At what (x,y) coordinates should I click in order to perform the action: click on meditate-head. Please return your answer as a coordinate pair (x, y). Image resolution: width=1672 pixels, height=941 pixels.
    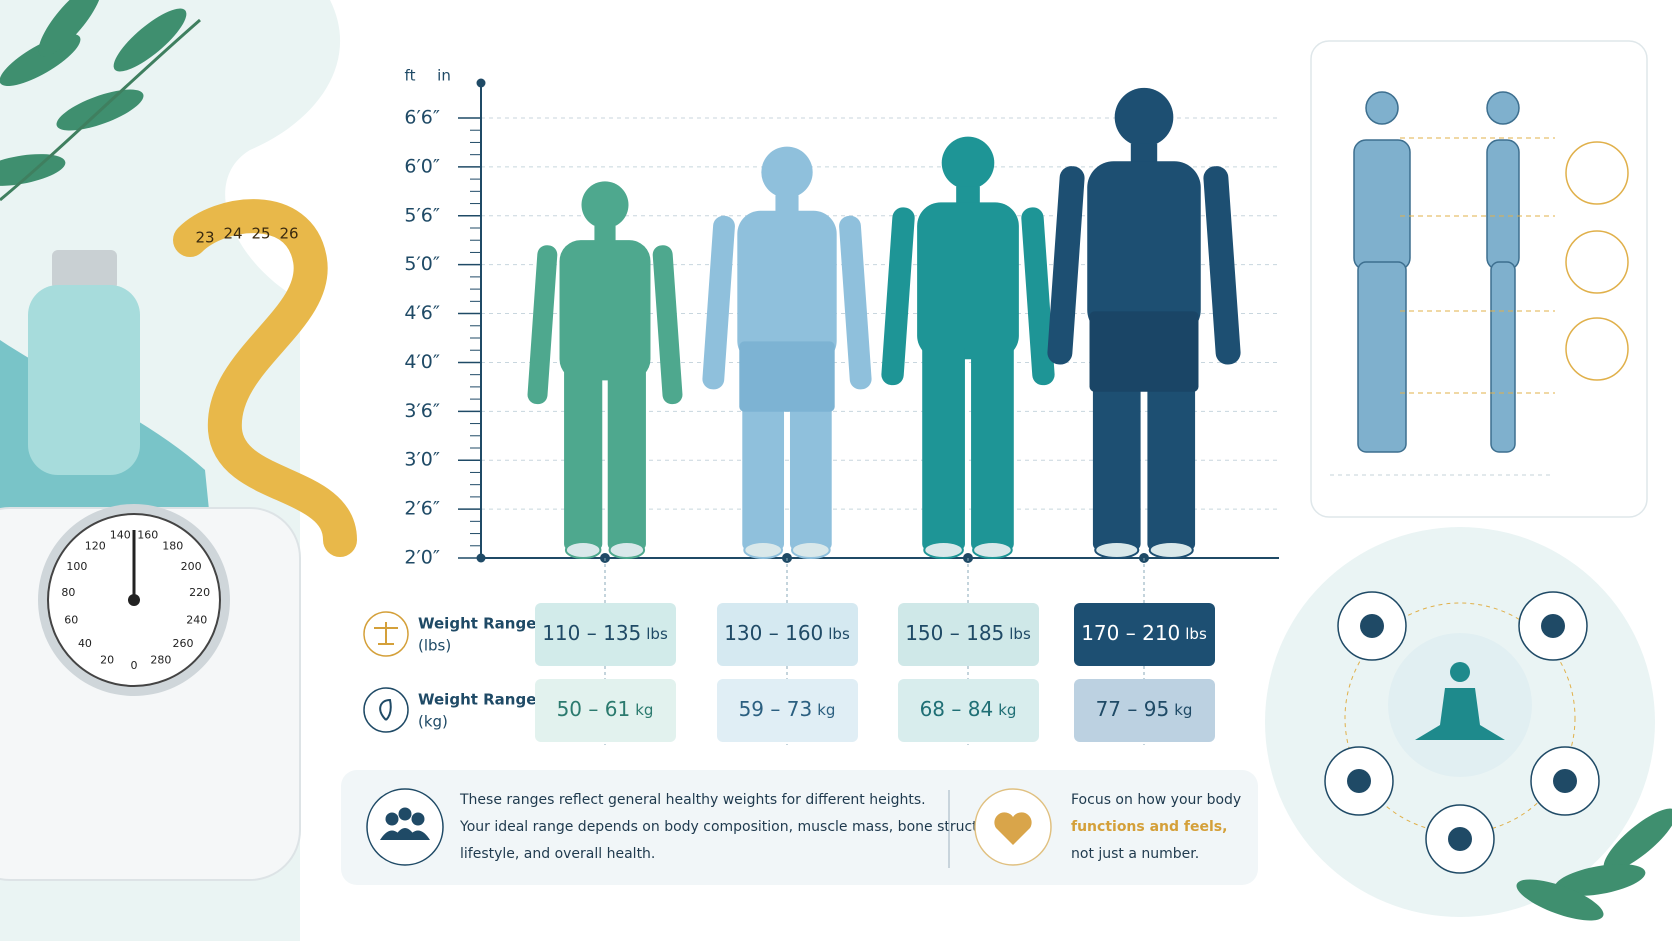
    Looking at the image, I should click on (1460, 672).